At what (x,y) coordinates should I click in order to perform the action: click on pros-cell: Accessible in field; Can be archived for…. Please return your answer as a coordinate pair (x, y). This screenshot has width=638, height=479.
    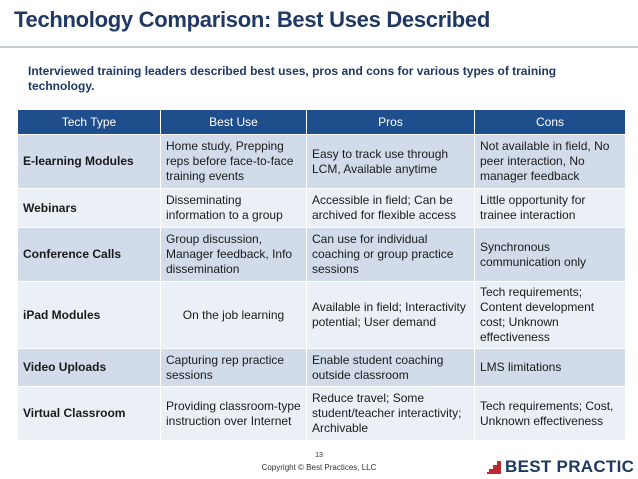
    Looking at the image, I should click on (390, 208).